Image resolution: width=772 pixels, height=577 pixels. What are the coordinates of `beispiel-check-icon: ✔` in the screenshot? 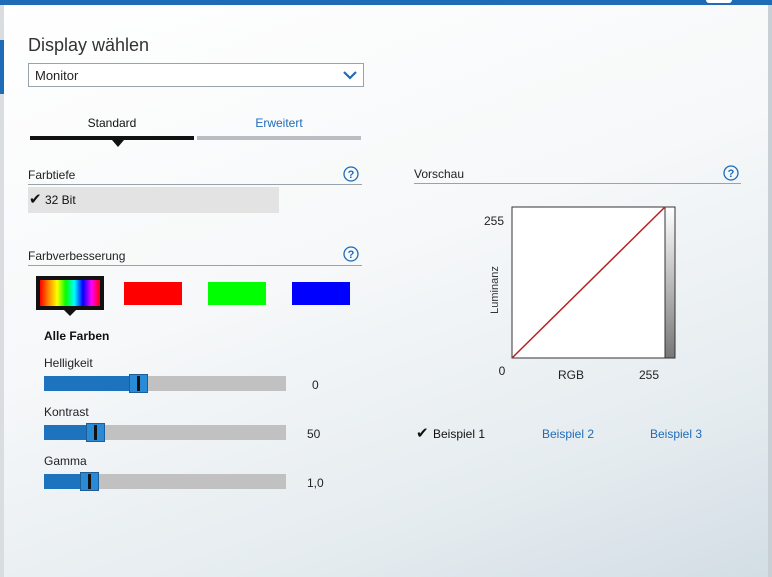 It's located at (422, 433).